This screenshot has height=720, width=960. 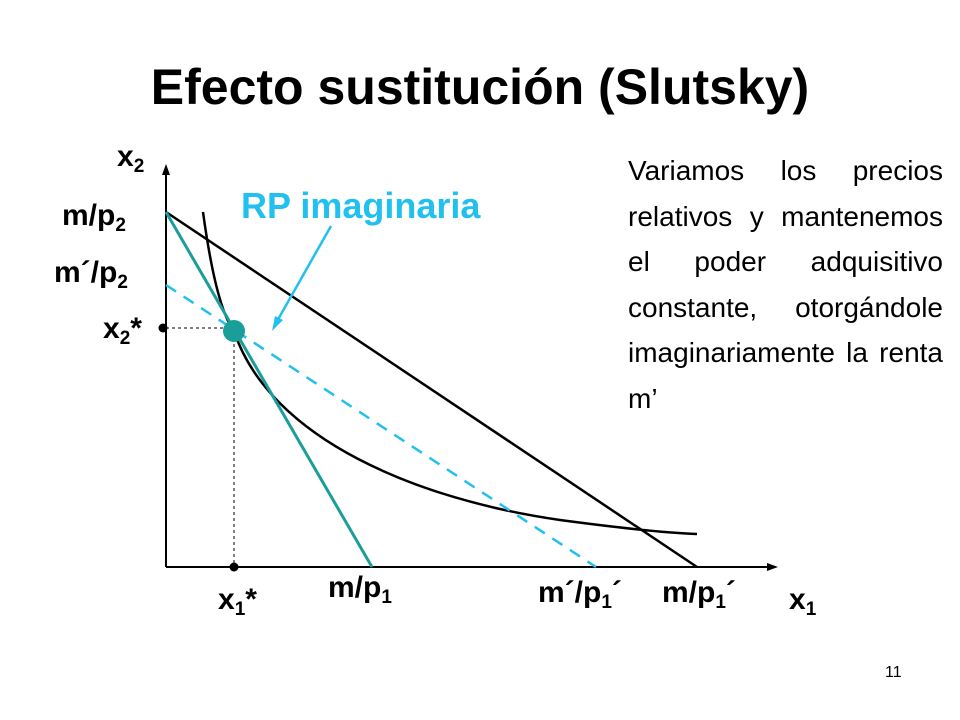 What do you see at coordinates (803, 601) in the screenshot?
I see `x-axis-label: x1` at bounding box center [803, 601].